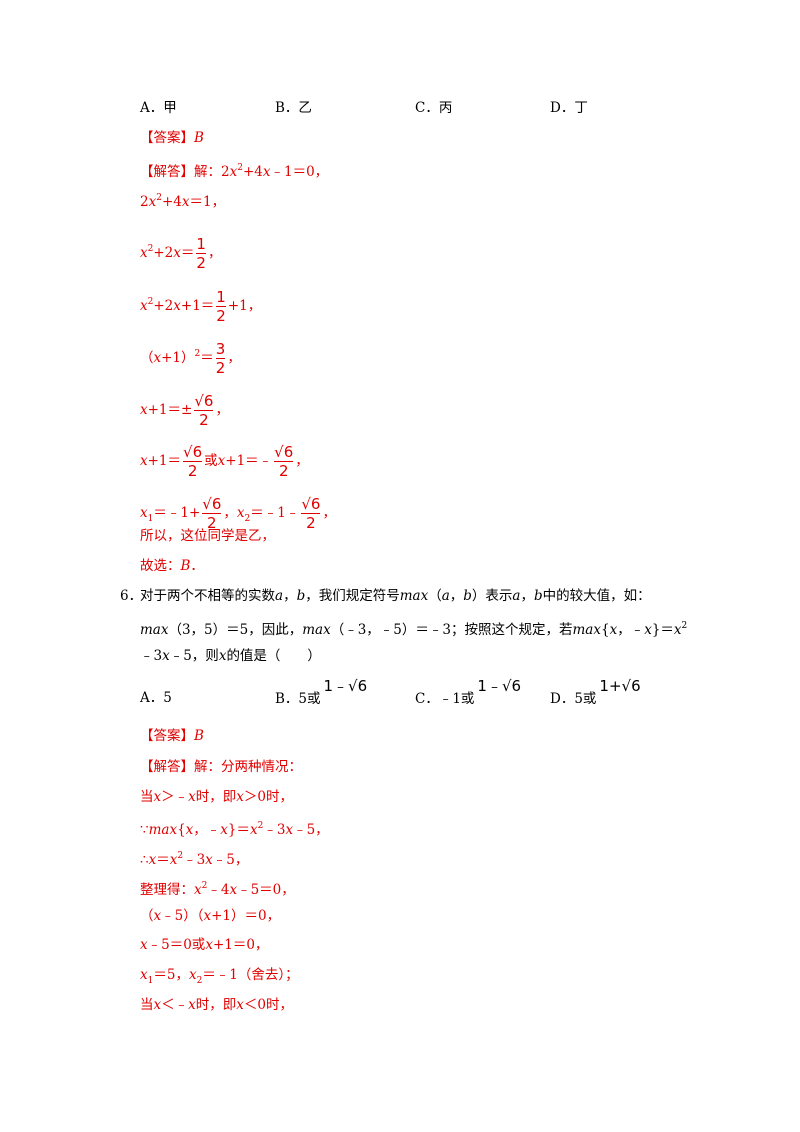 The width and height of the screenshot is (800, 1132). Describe the element at coordinates (207, 202) in the screenshot. I see `text-segment: ＝1，` at that location.